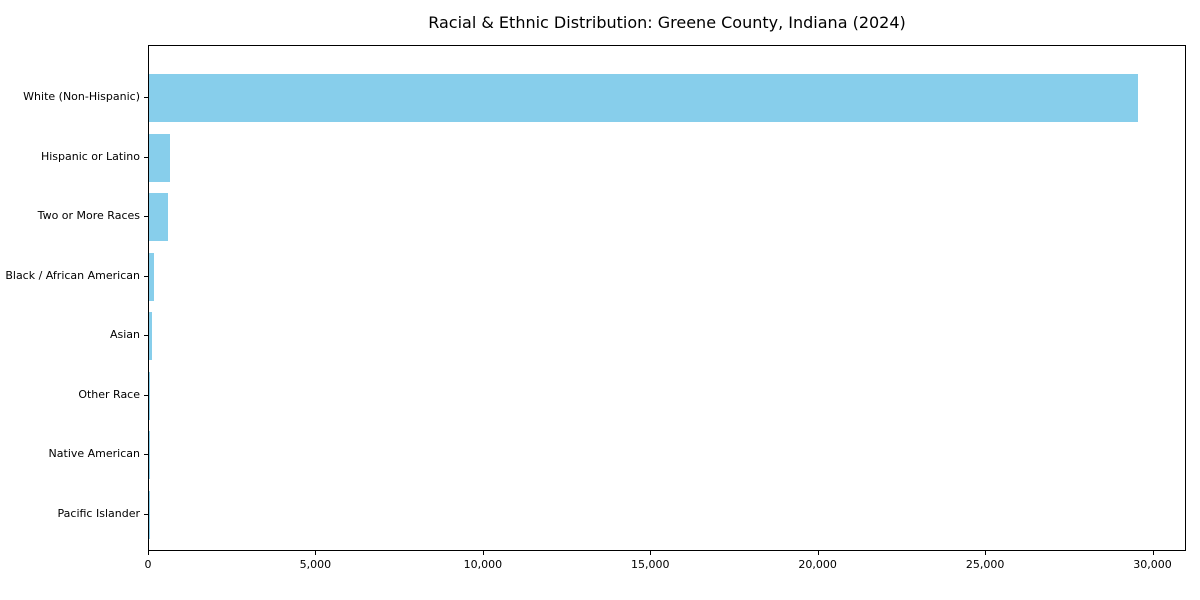 The width and height of the screenshot is (1200, 600). Describe the element at coordinates (985, 564) in the screenshot. I see `x-tick-label: 25,000` at that location.